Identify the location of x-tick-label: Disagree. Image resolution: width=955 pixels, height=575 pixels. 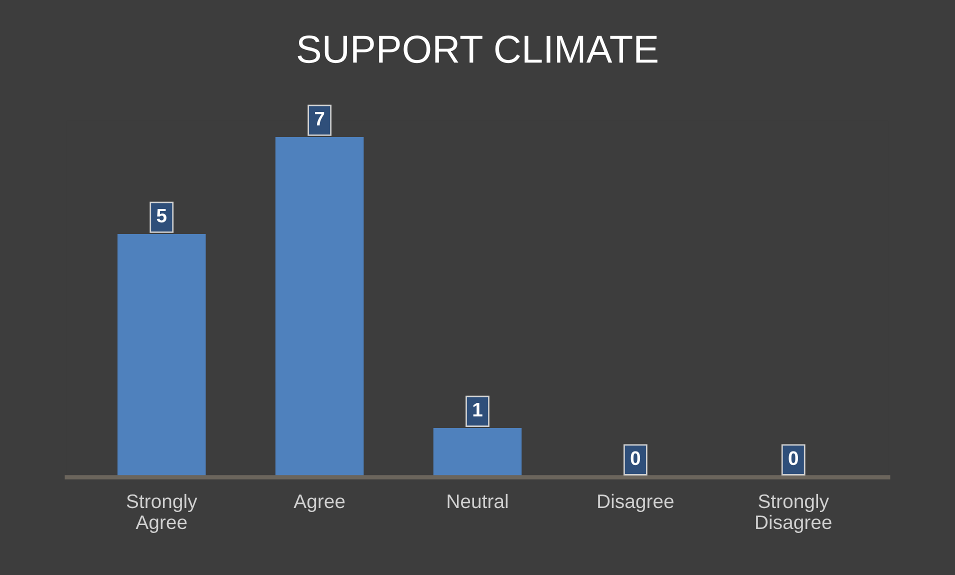
(636, 503).